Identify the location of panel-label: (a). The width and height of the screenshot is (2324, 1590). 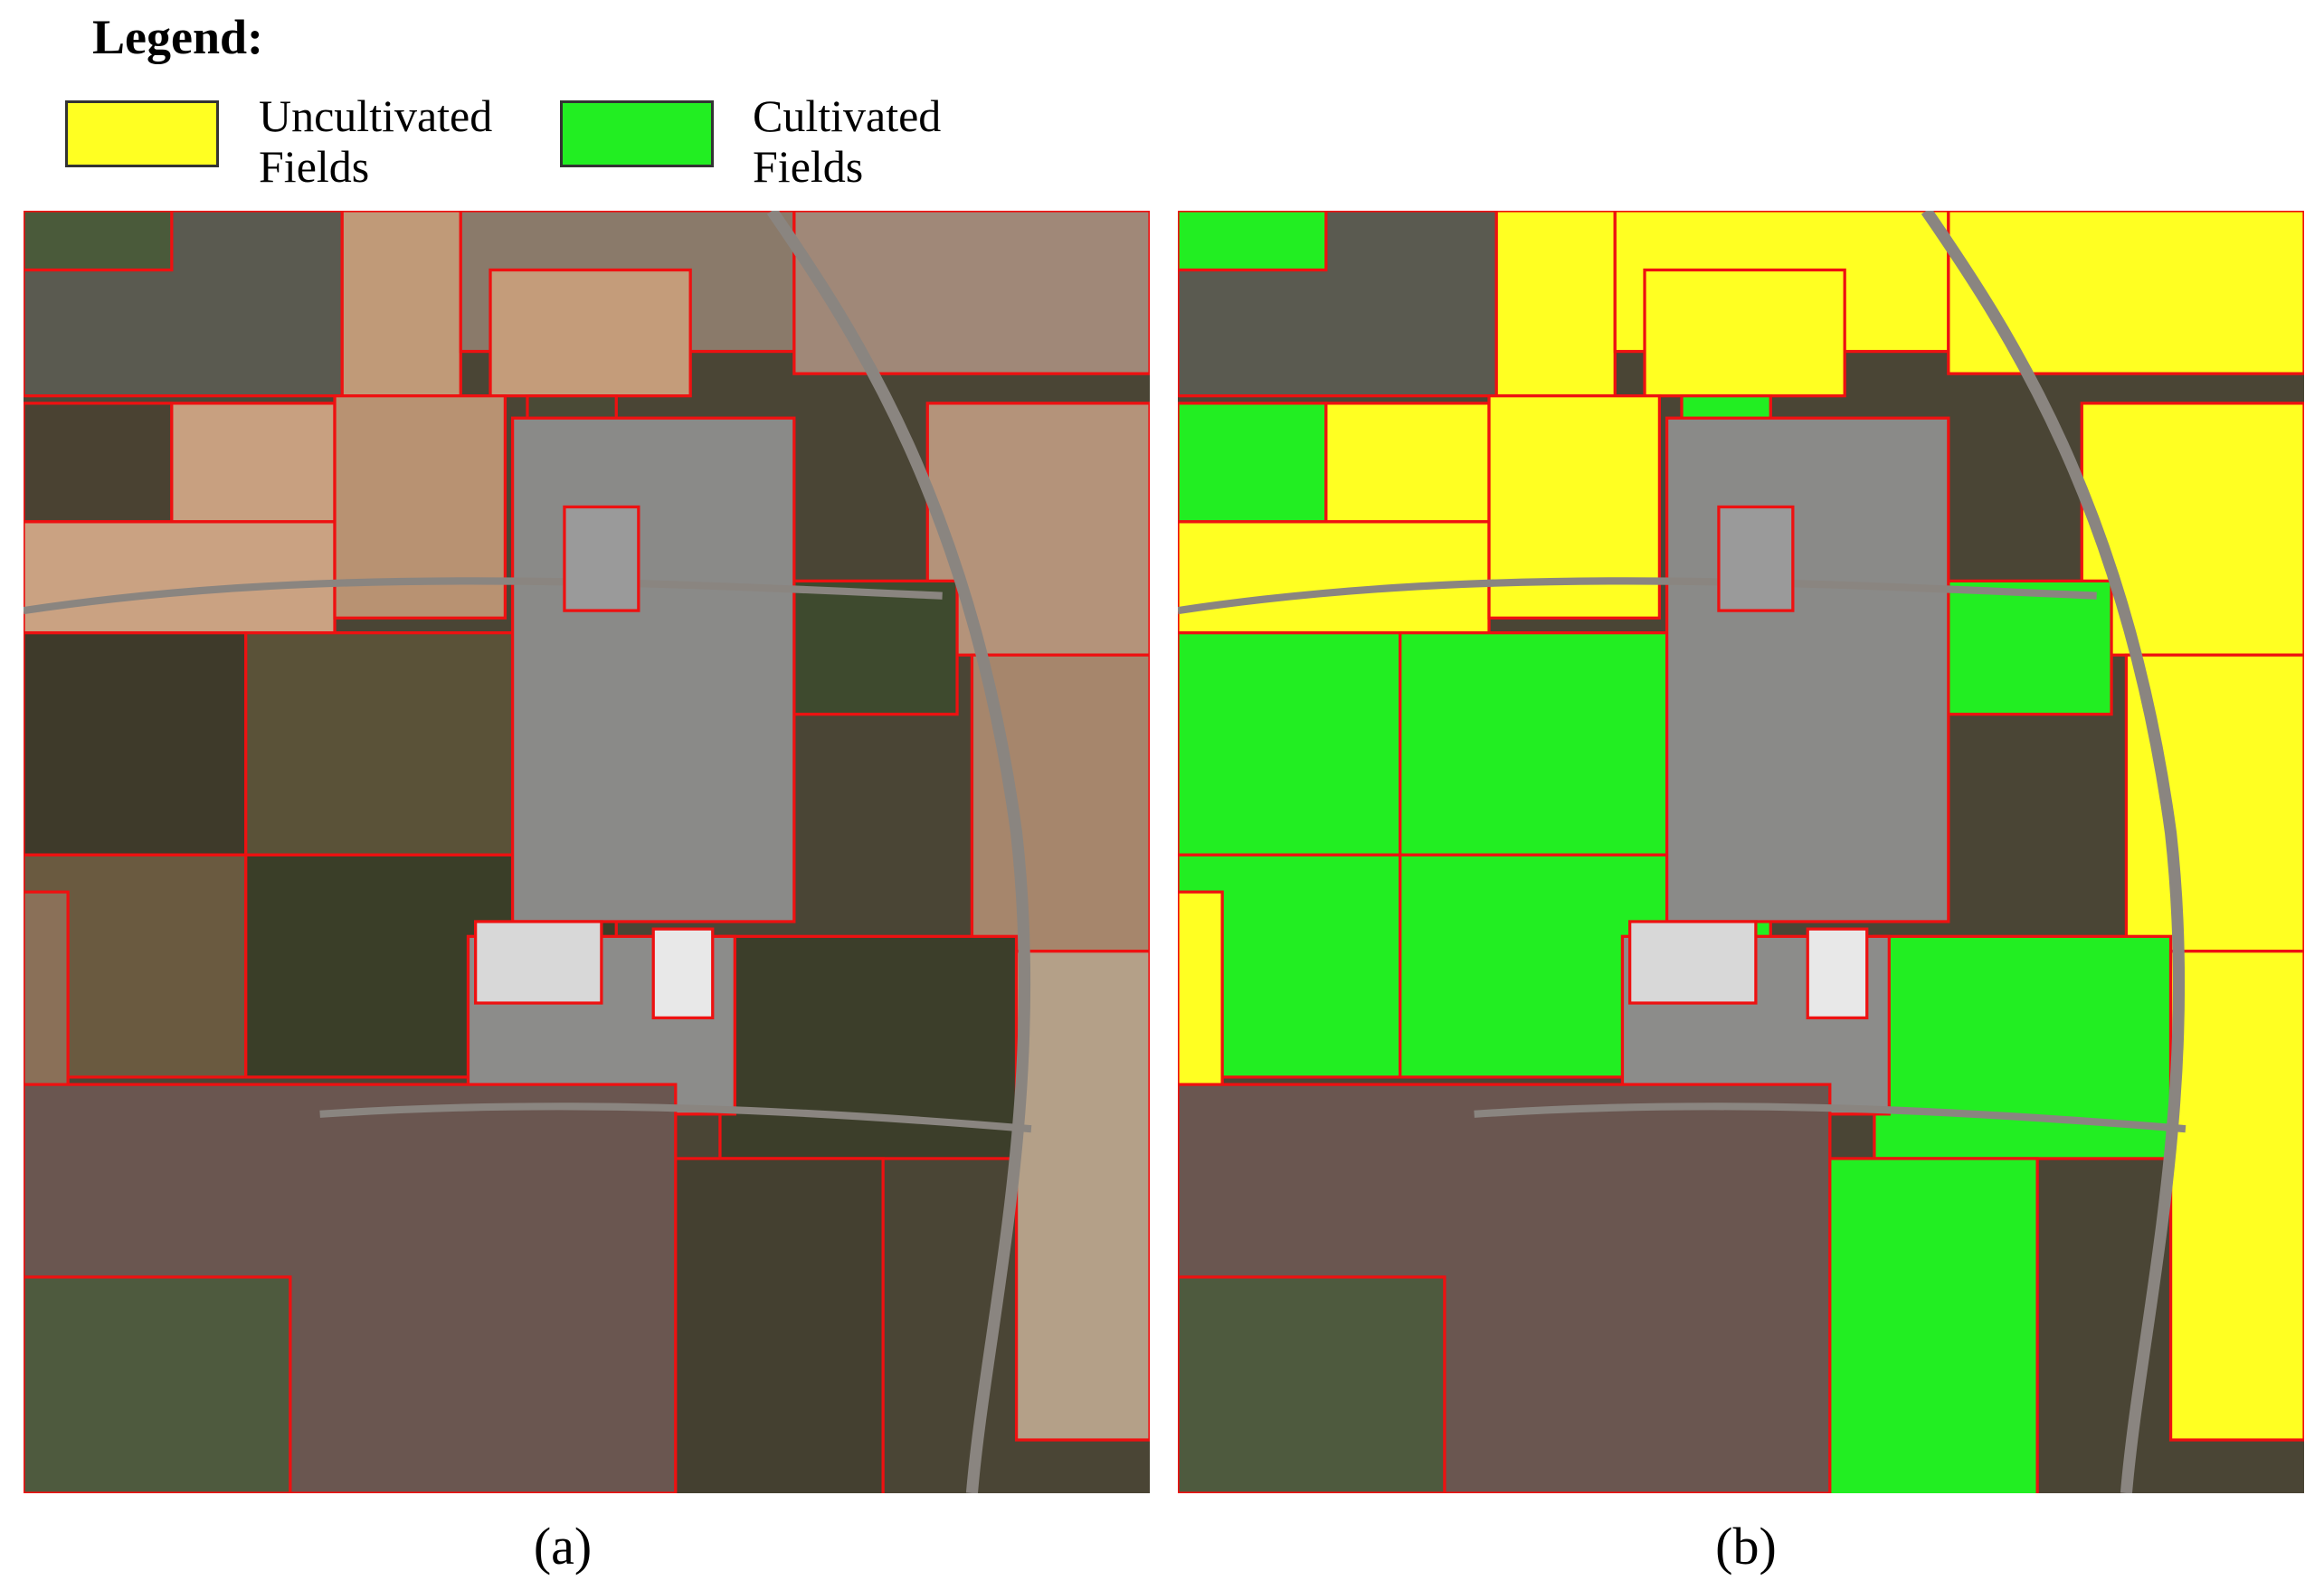
(563, 1546).